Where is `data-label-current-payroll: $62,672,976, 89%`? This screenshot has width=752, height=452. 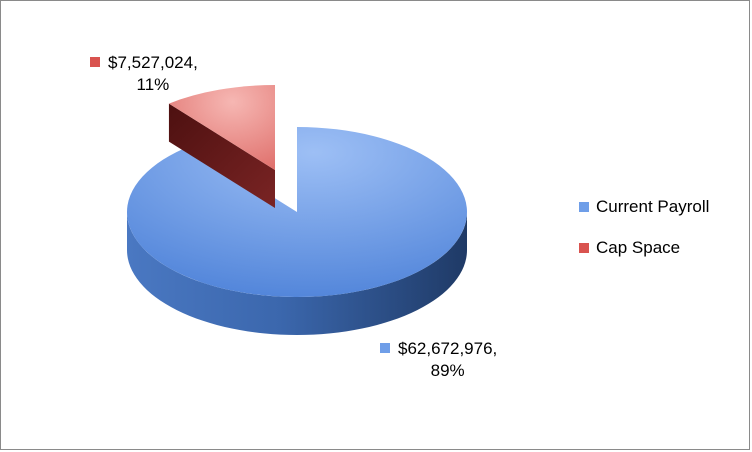 data-label-current-payroll: $62,672,976, 89% is located at coordinates (438, 360).